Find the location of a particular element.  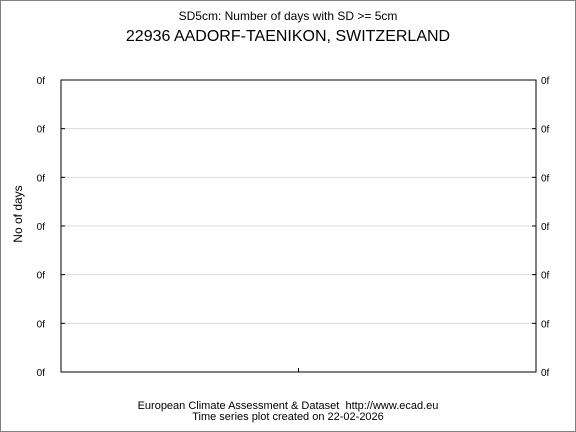

chart-title: 22936 AADORF-TAENIKON, SWITZERLAND is located at coordinates (288, 36).